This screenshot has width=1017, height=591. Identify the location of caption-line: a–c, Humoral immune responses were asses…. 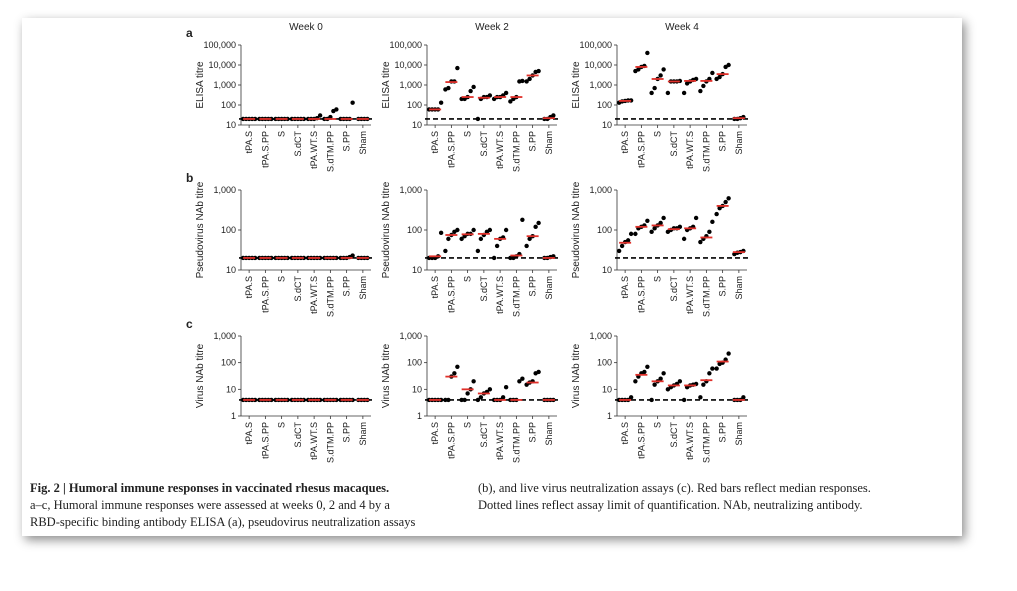
(210, 505).